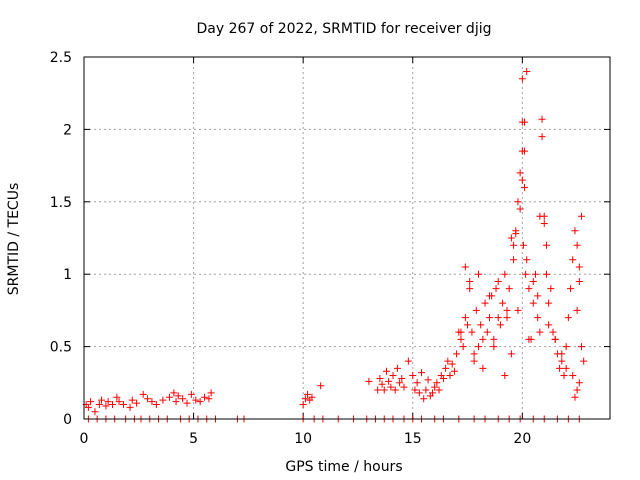 This screenshot has width=640, height=480. I want to click on y-tick-label: 2.5, so click(61, 58).